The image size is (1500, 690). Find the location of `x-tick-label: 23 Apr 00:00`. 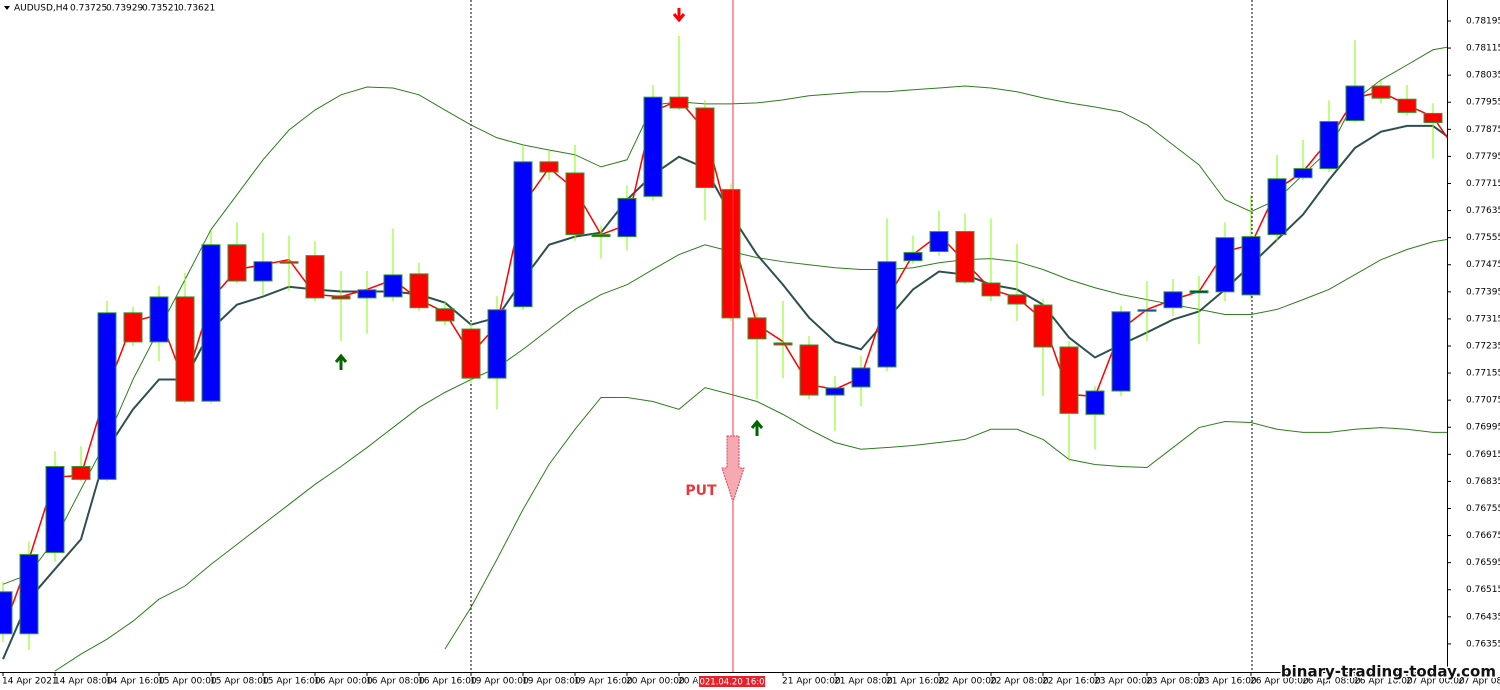

x-tick-label: 23 Apr 00:00 is located at coordinates (1123, 682).